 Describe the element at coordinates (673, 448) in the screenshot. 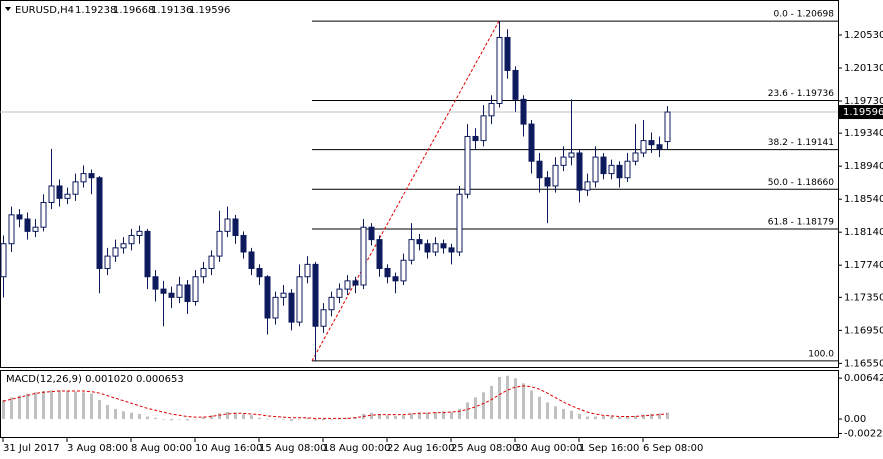

I see `x-tick-label: 6 Sep 08:00` at that location.